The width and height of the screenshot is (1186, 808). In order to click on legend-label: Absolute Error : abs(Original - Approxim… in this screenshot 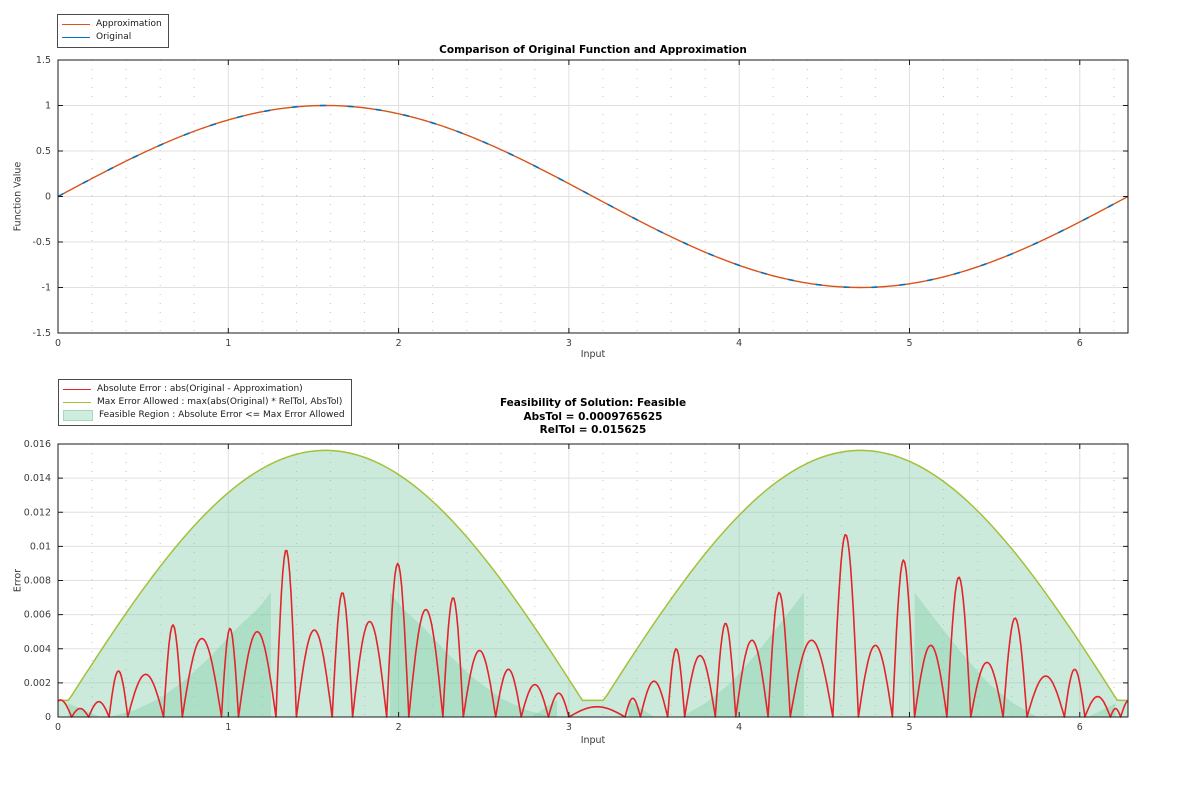, I will do `click(200, 389)`.